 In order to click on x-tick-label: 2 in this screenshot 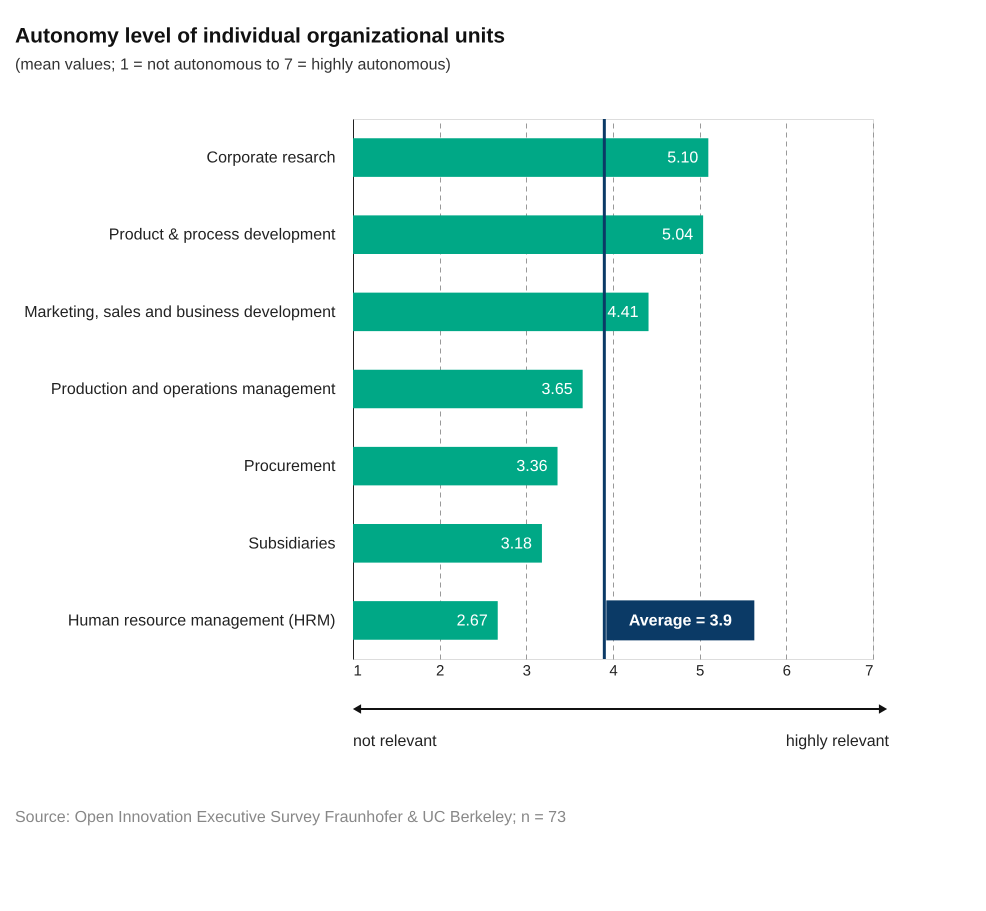, I will do `click(440, 671)`.